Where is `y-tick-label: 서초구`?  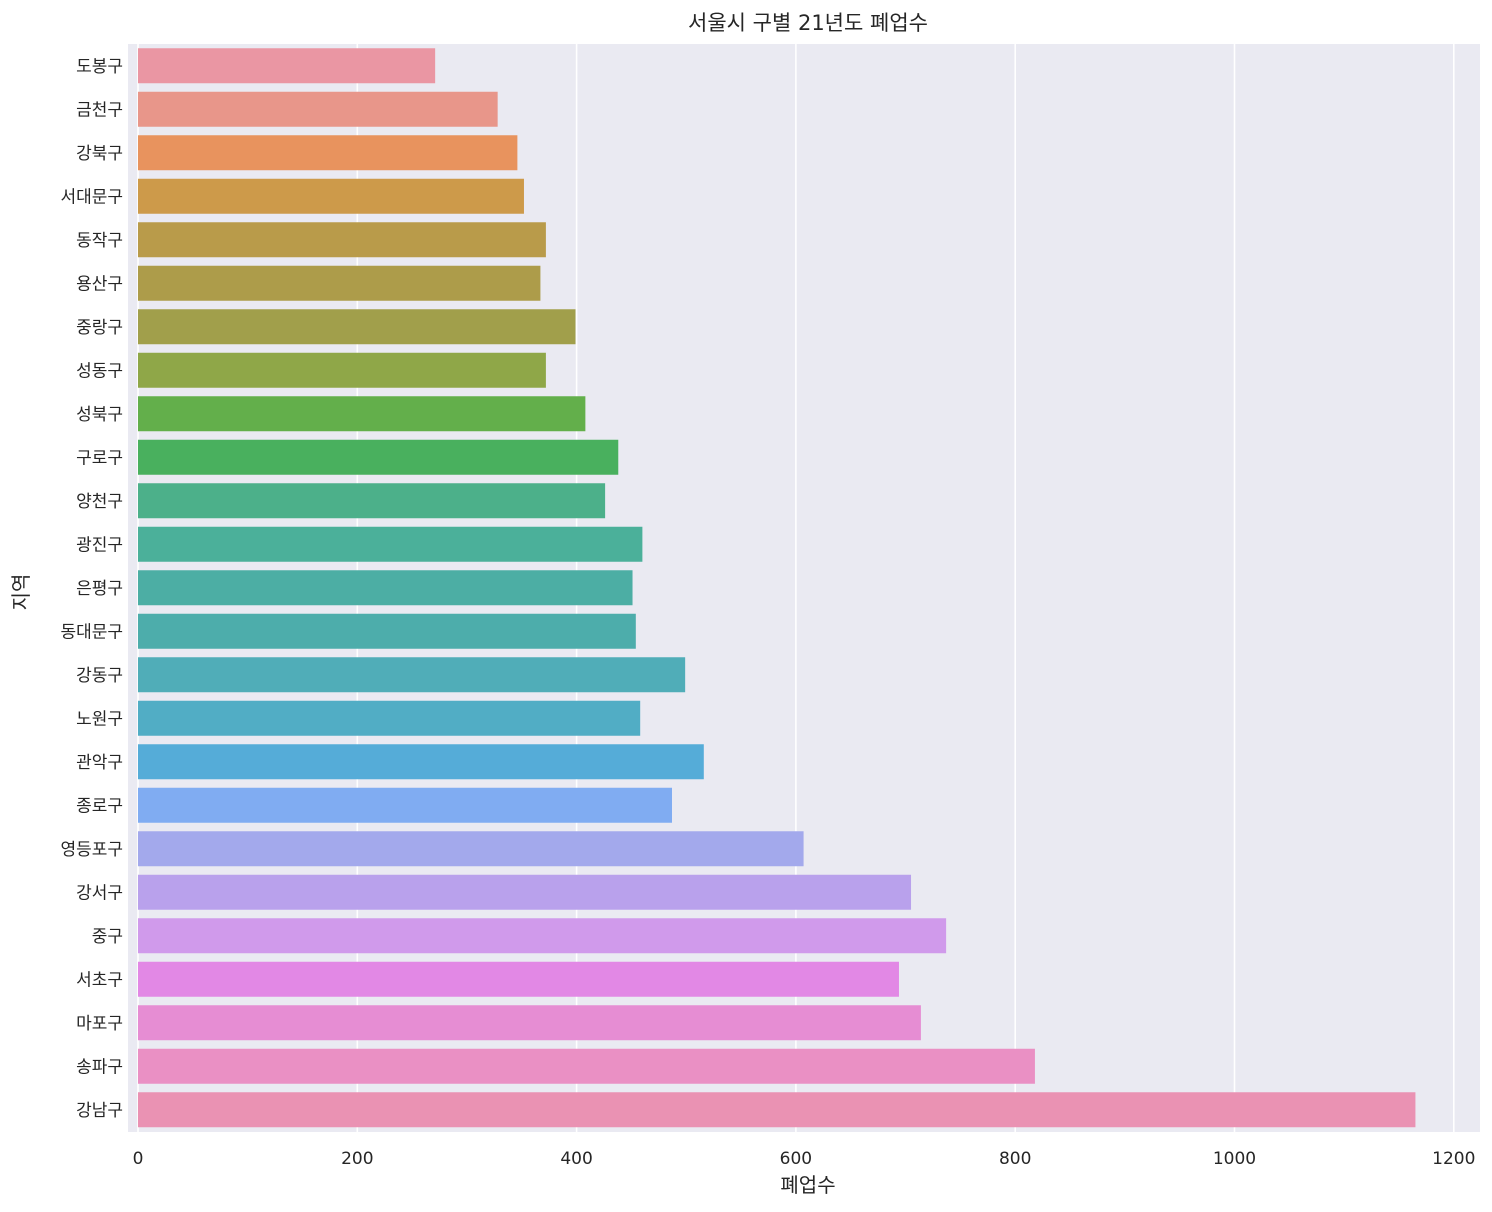 y-tick-label: 서초구 is located at coordinates (99, 980).